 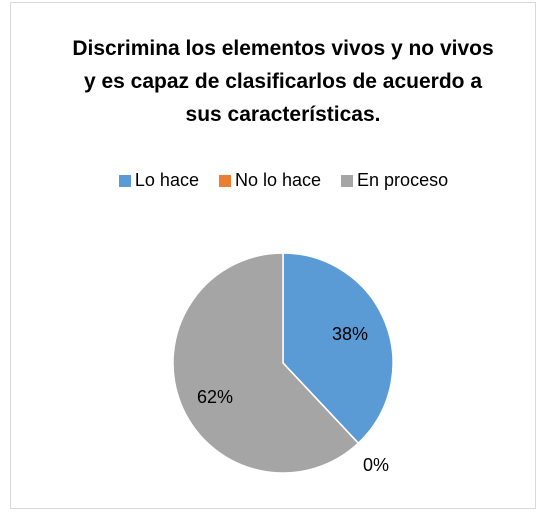 What do you see at coordinates (166, 180) in the screenshot?
I see `legend-label: Lo hace` at bounding box center [166, 180].